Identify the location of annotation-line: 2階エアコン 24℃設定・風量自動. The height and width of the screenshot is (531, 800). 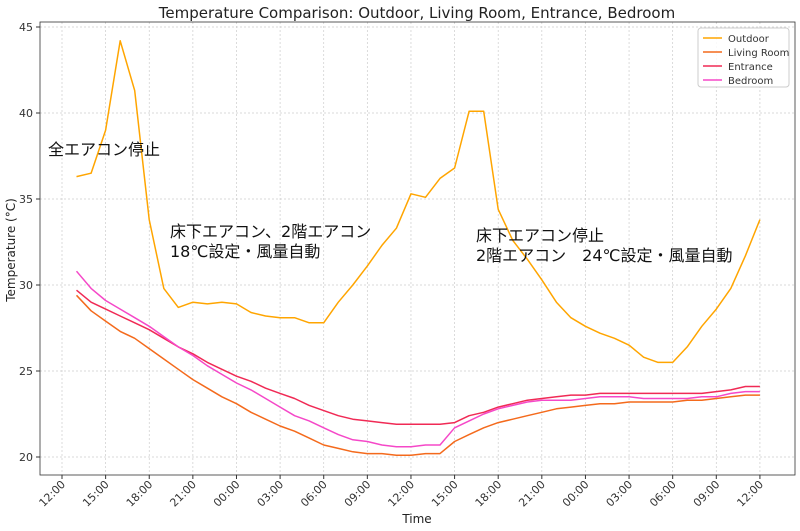
(604, 255).